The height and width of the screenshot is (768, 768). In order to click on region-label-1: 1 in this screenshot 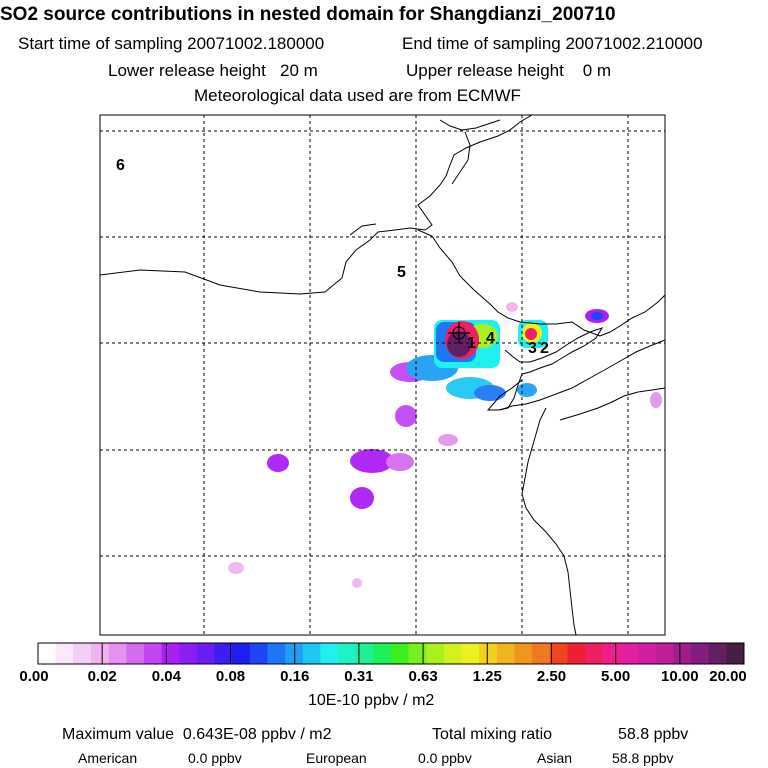, I will do `click(471, 343)`.